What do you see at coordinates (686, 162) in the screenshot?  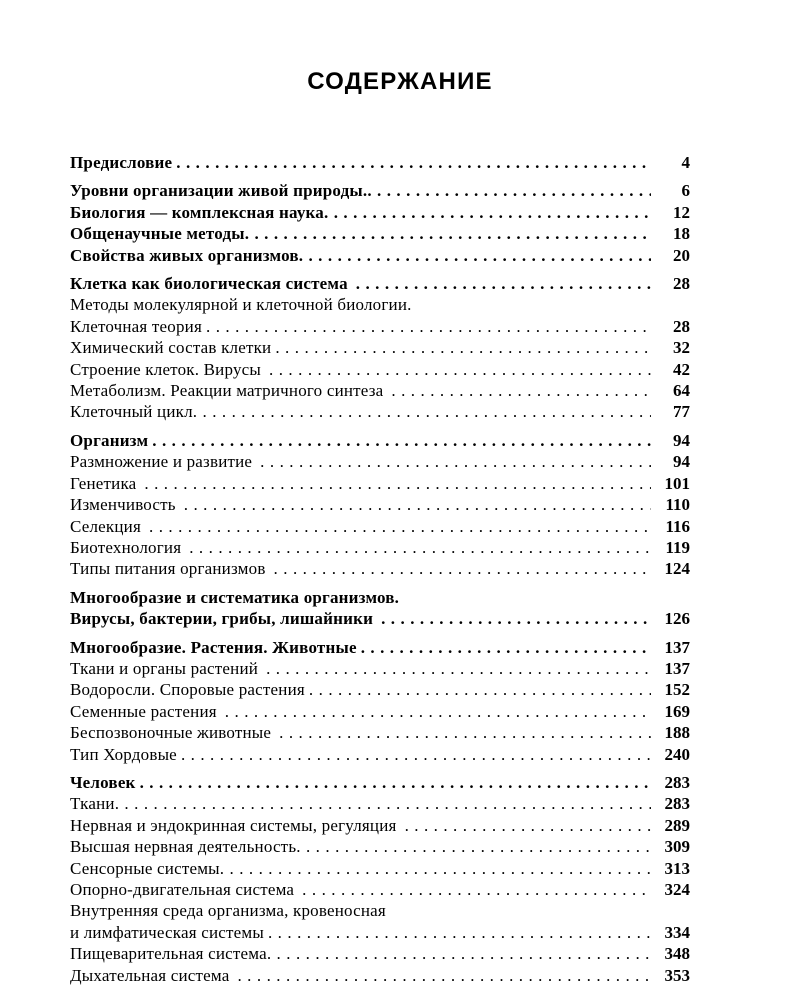 I see `toc-entry-page-number: 4` at bounding box center [686, 162].